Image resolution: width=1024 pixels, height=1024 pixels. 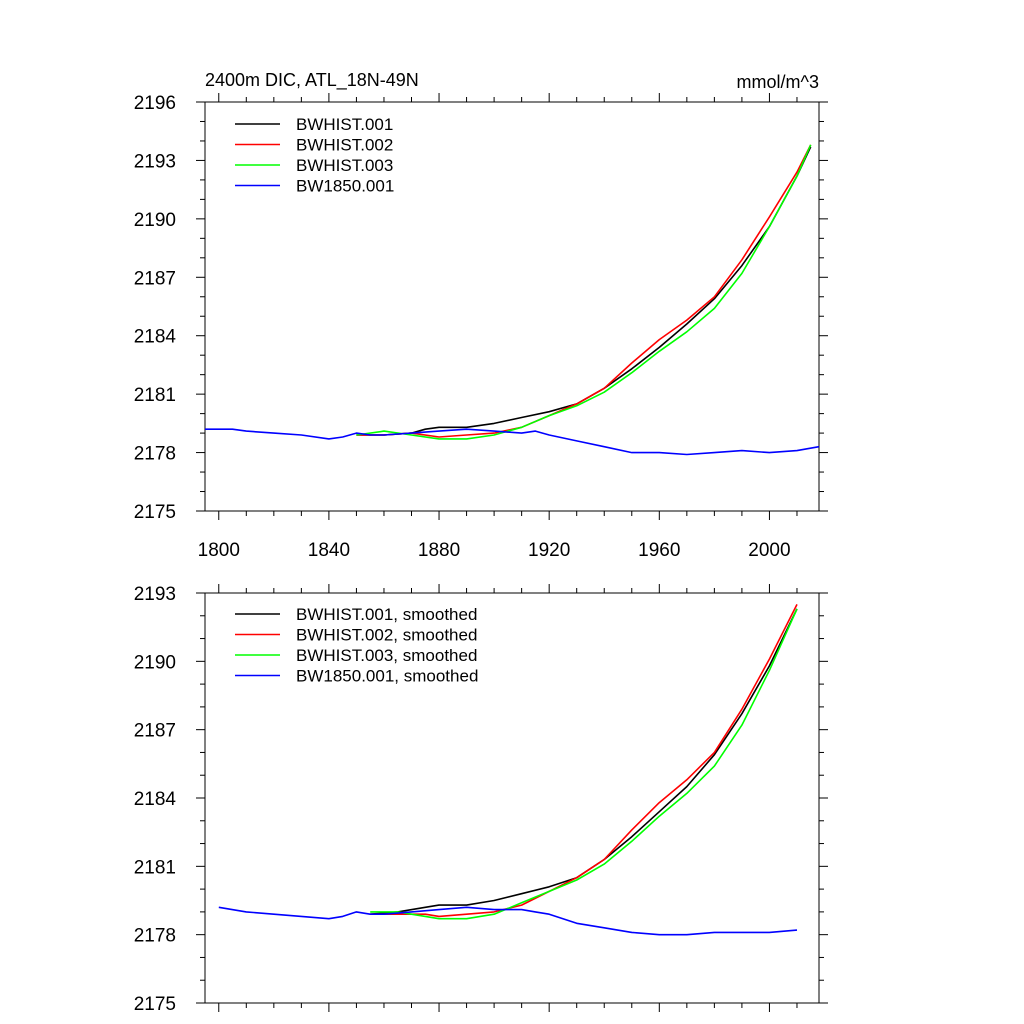 What do you see at coordinates (312, 80) in the screenshot?
I see `chart-title: 2400m DIC, ATL_18N-49N` at bounding box center [312, 80].